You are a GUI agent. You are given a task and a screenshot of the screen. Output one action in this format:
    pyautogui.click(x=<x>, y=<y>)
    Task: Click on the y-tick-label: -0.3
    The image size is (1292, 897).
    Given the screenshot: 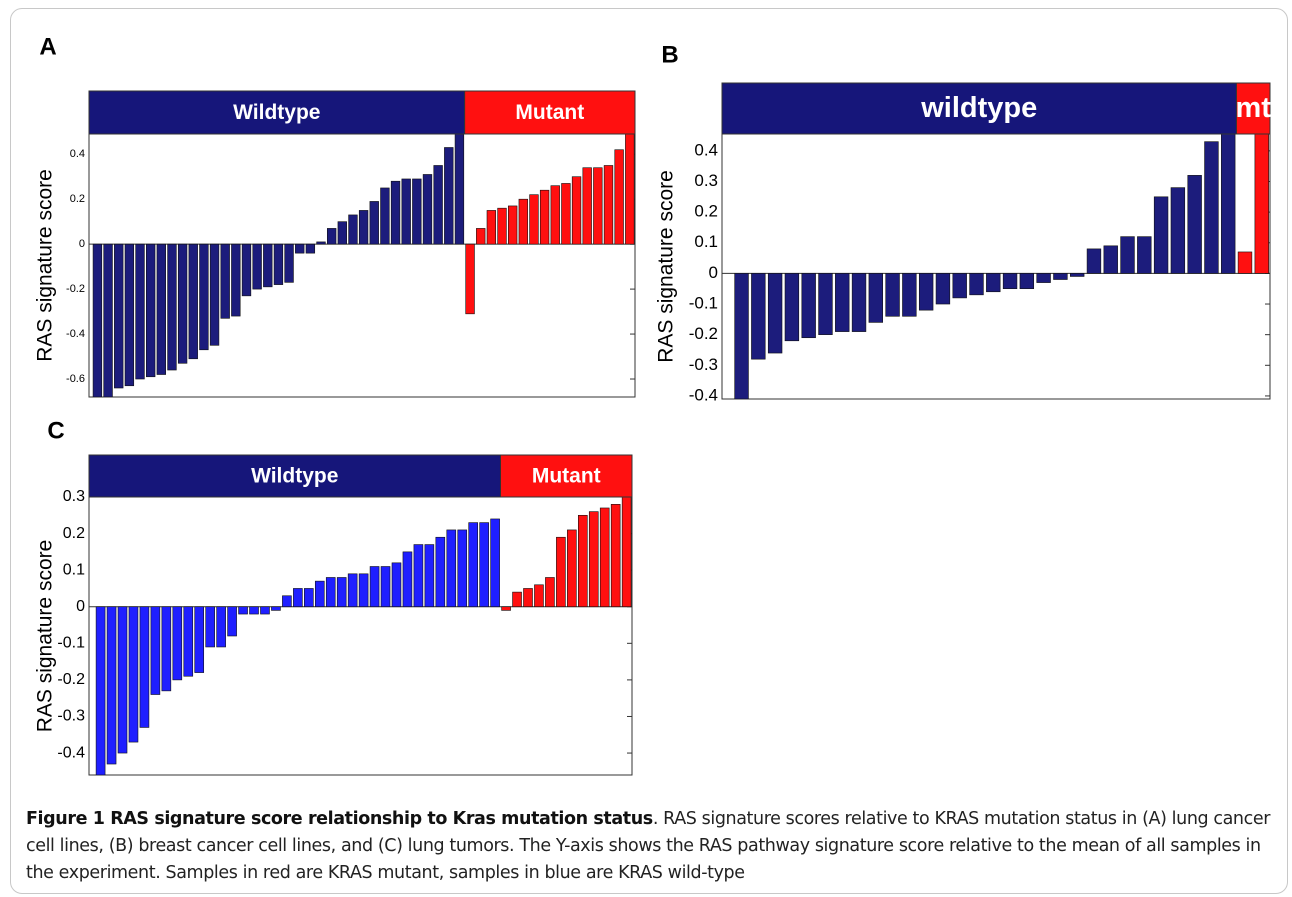 What is the action you would take?
    pyautogui.click(x=71, y=716)
    